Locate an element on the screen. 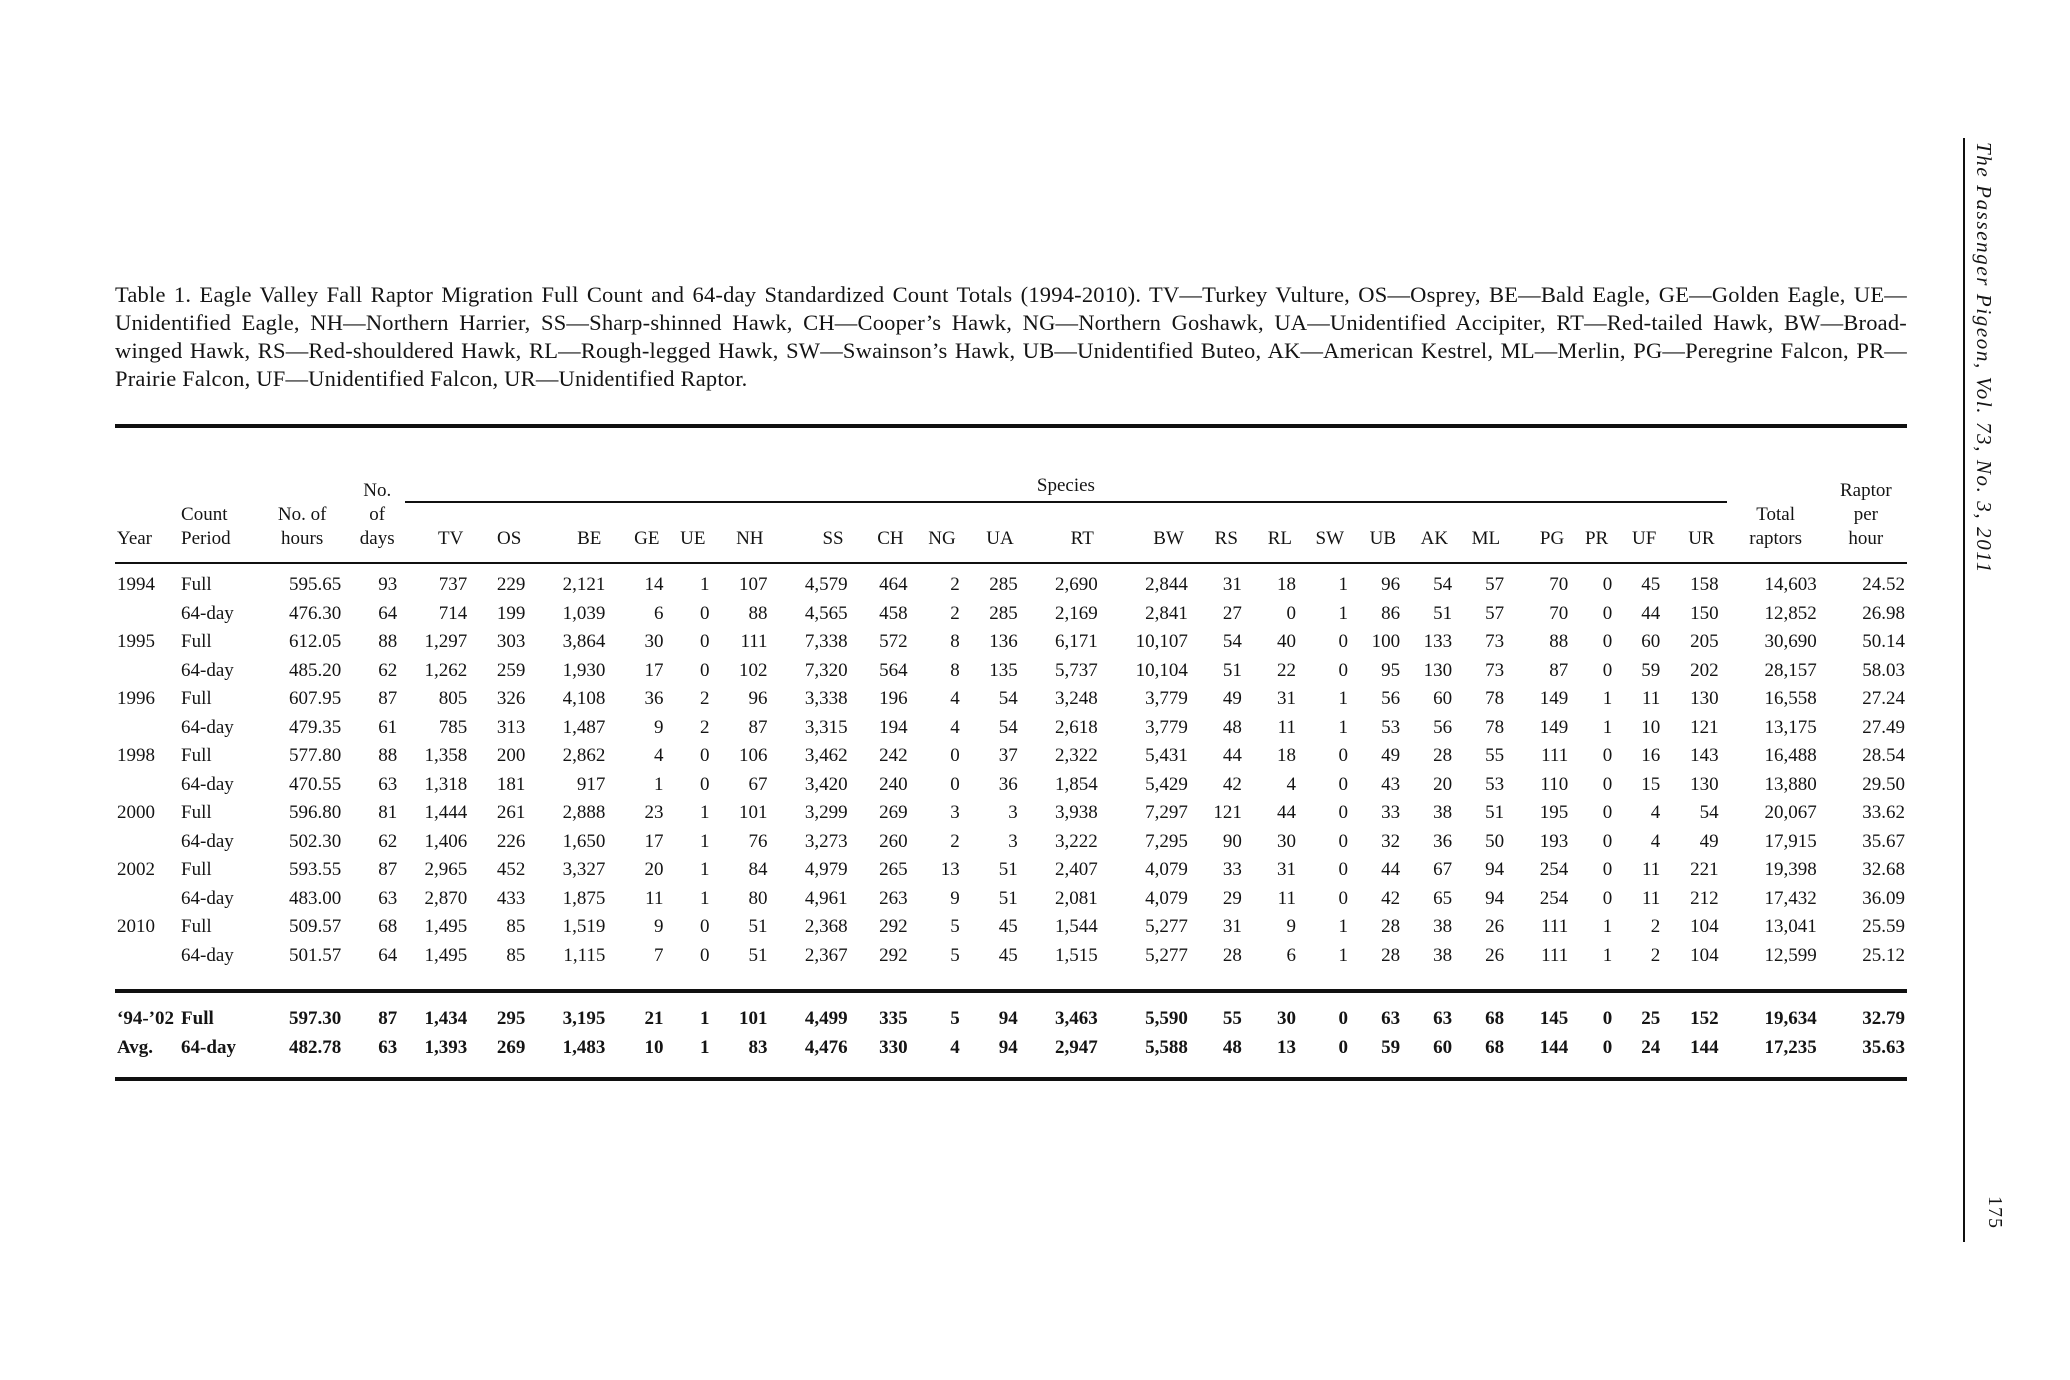  raptor-per-hour-cell: 33.62 is located at coordinates (1883, 812).